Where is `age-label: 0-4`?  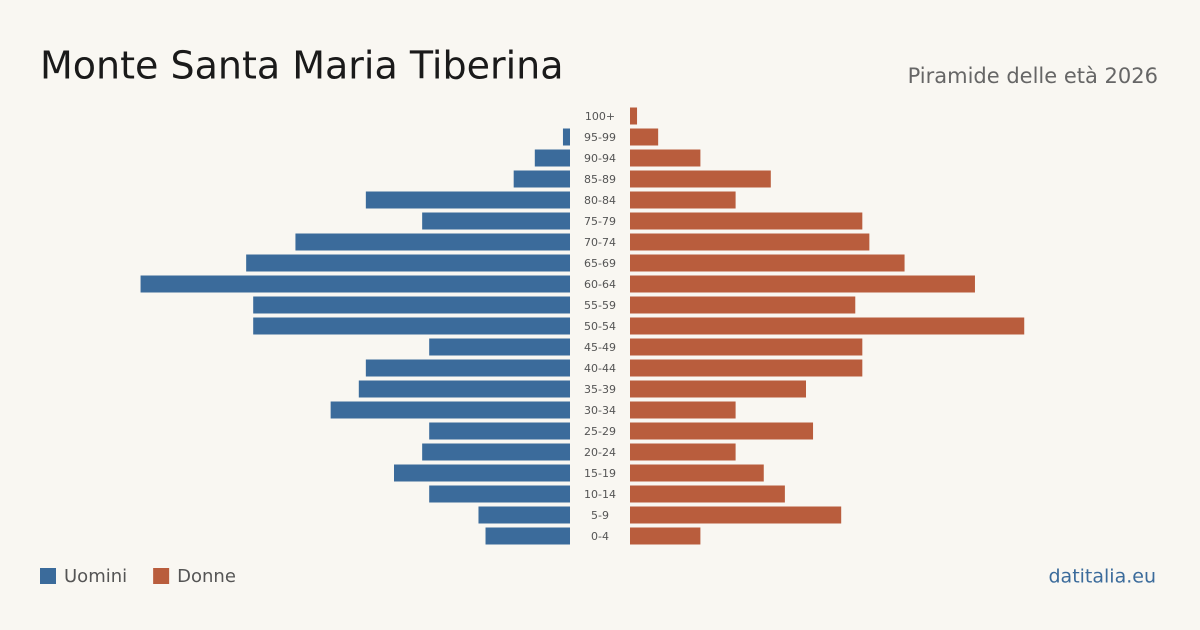 age-label: 0-4 is located at coordinates (600, 536).